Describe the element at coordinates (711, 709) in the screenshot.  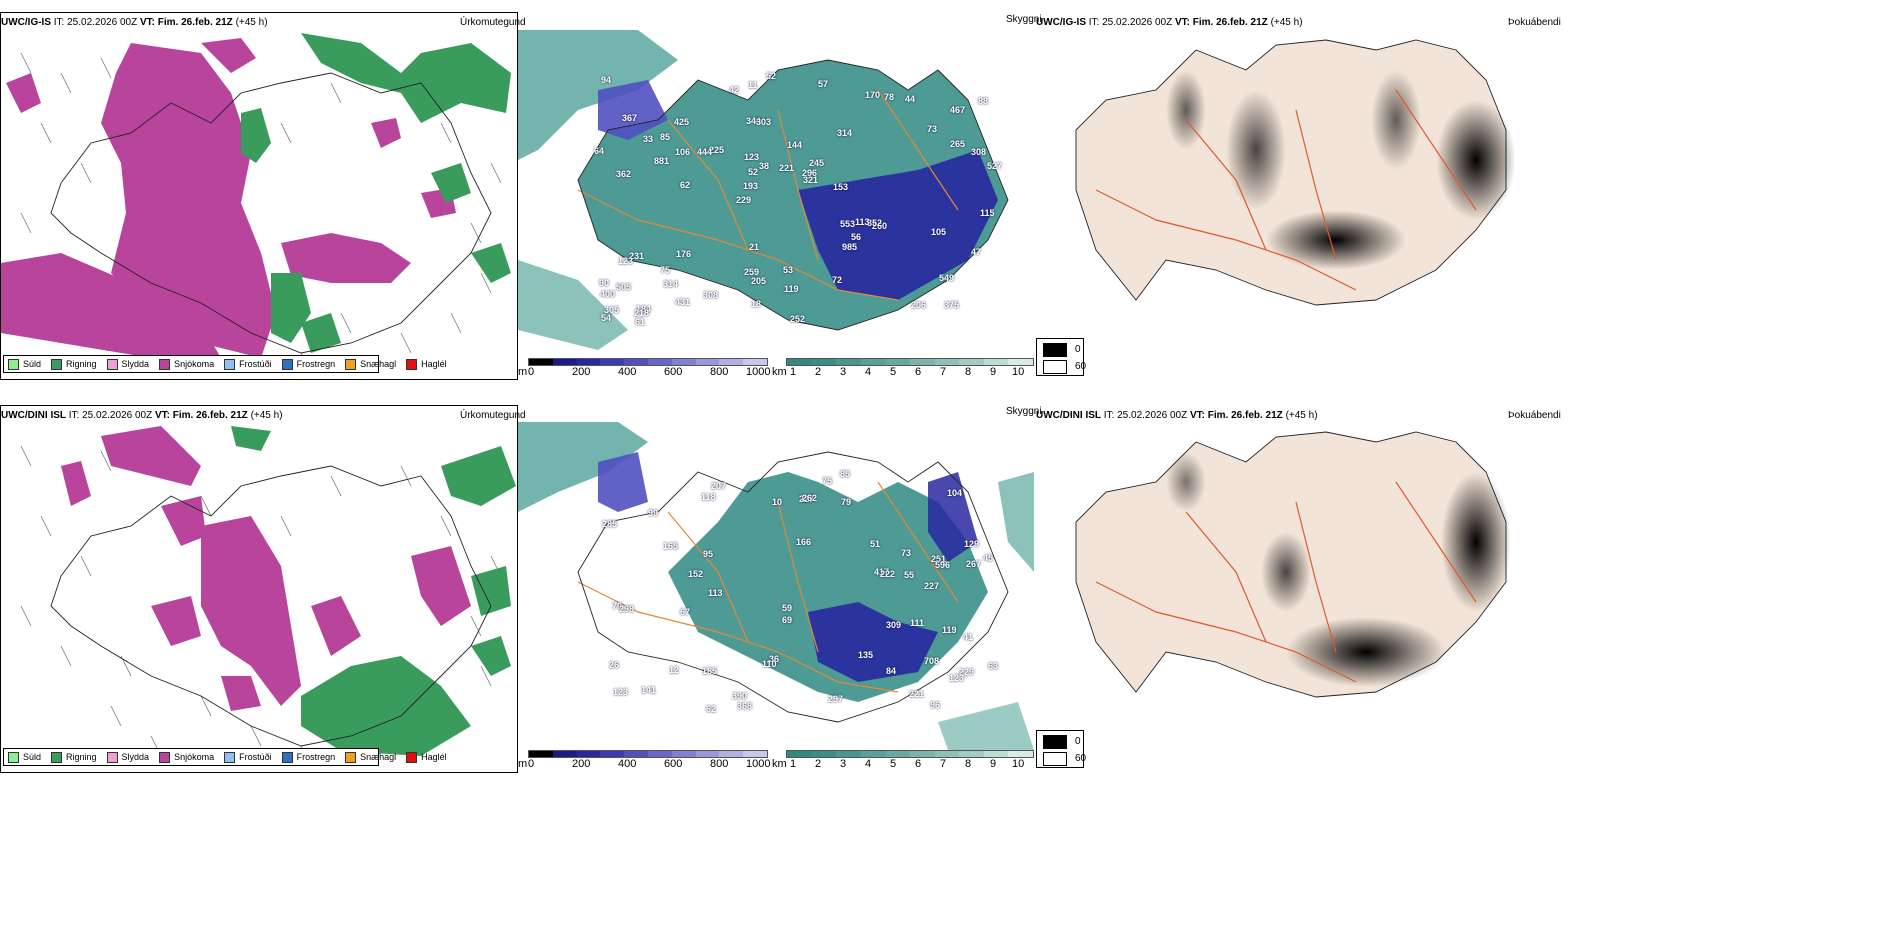
I see `height-value-label: 62` at that location.